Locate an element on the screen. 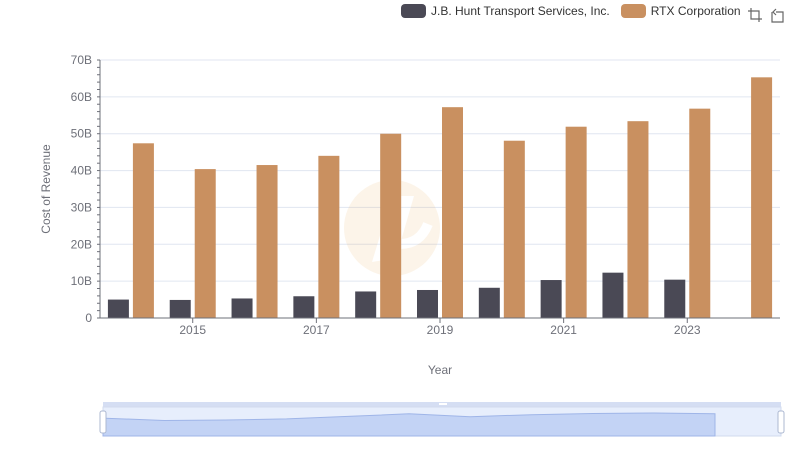 This screenshot has height=461, width=800. zoom-handle-left is located at coordinates (103, 422).